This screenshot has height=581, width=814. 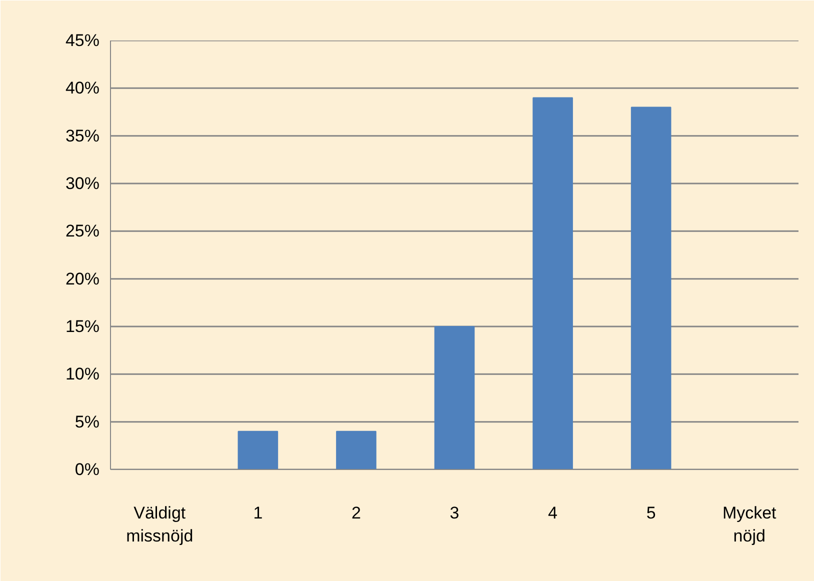 I want to click on y-tick-label: 20%, so click(x=82, y=278).